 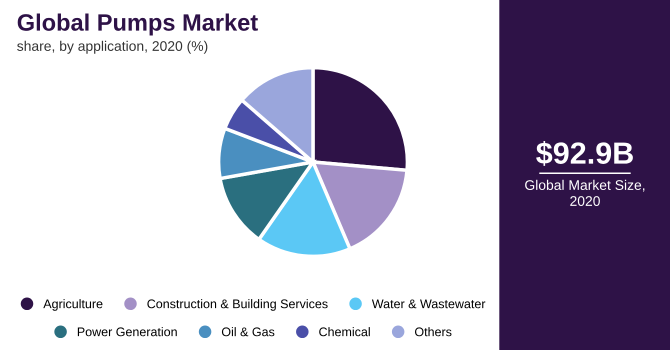 What do you see at coordinates (127, 331) in the screenshot?
I see `legend-label: Power Generation` at bounding box center [127, 331].